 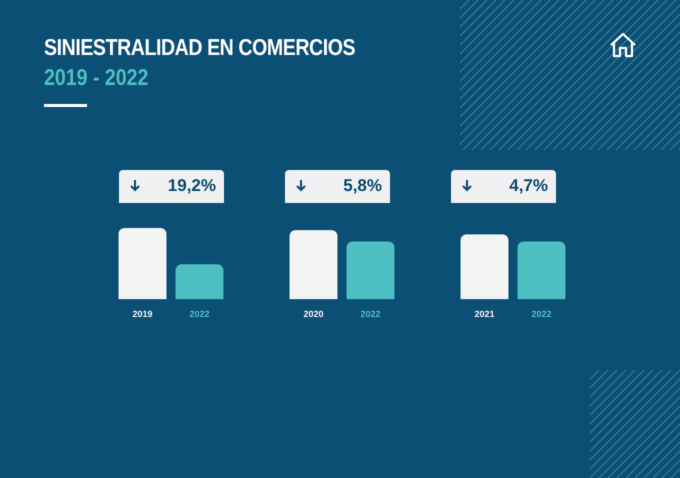 What do you see at coordinates (142, 314) in the screenshot?
I see `x-tick-label: 2019` at bounding box center [142, 314].